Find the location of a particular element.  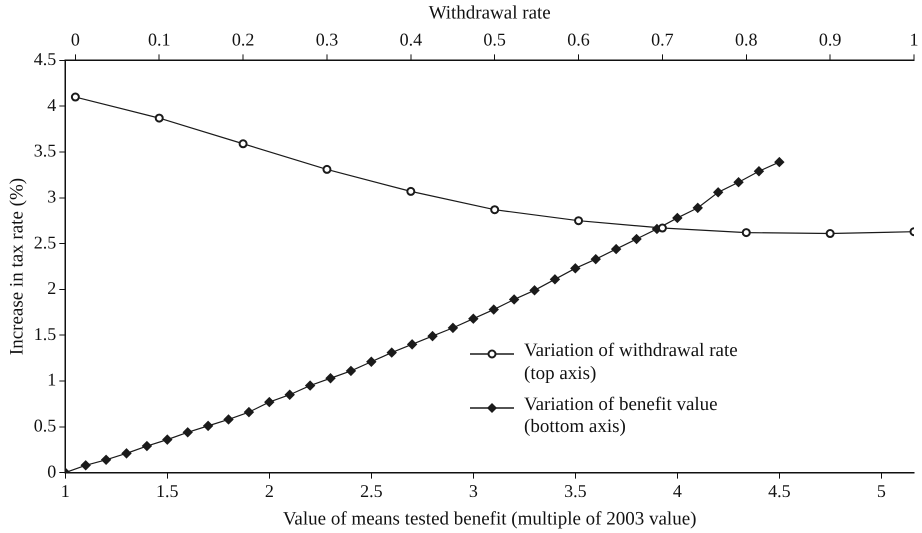

x-tick-label: 1 is located at coordinates (65, 491).